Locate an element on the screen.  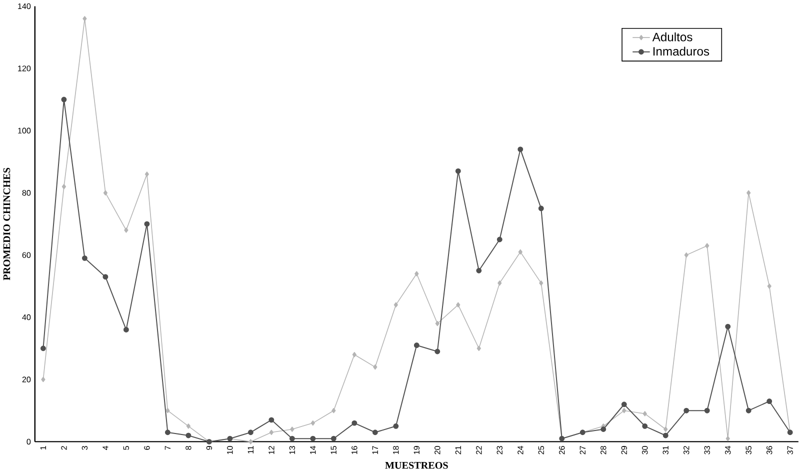
x-tick-label: 25 is located at coordinates (541, 450).